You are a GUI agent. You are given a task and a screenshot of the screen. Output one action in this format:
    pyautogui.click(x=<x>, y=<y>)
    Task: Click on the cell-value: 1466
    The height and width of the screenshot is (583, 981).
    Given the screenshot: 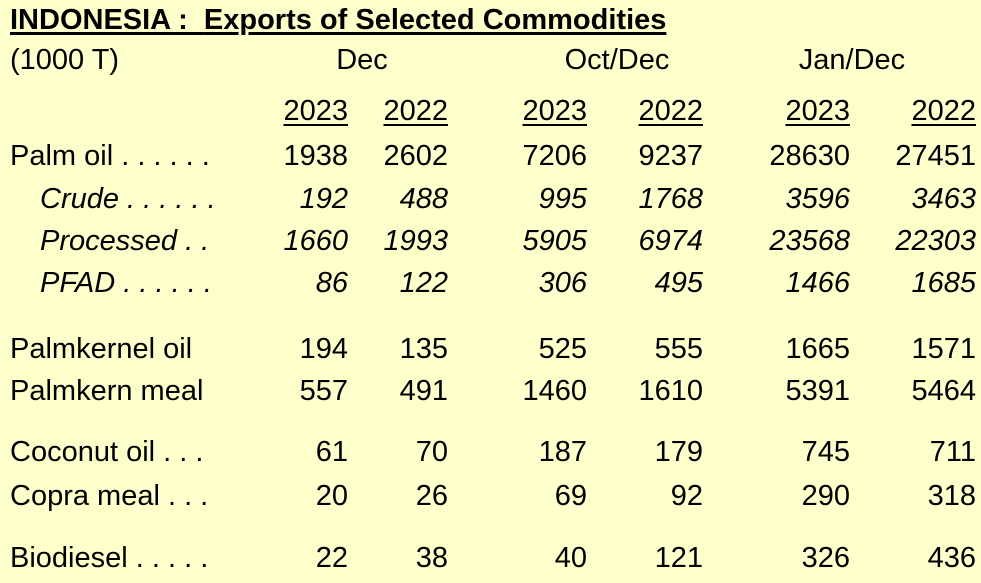 What is the action you would take?
    pyautogui.click(x=817, y=283)
    